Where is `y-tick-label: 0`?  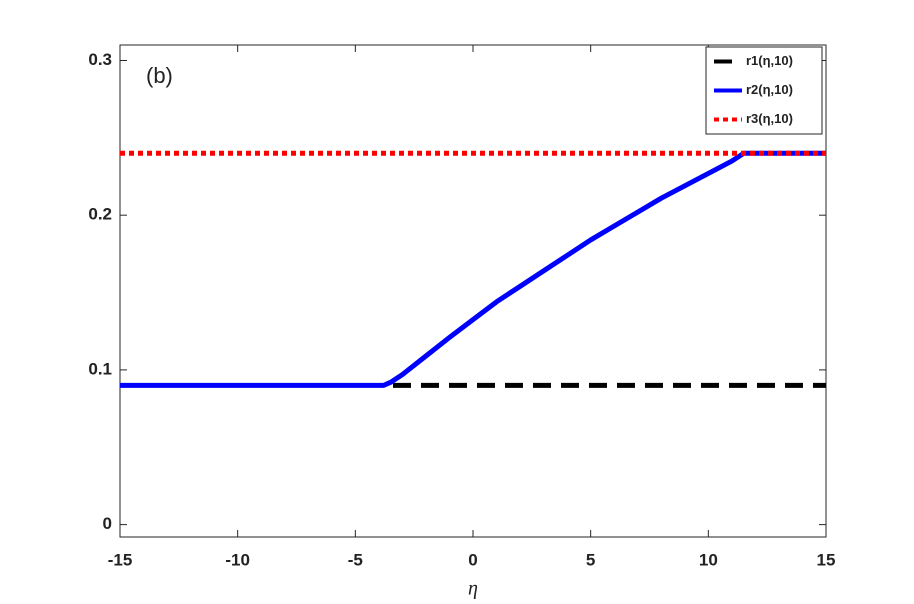
y-tick-label: 0 is located at coordinates (107, 523).